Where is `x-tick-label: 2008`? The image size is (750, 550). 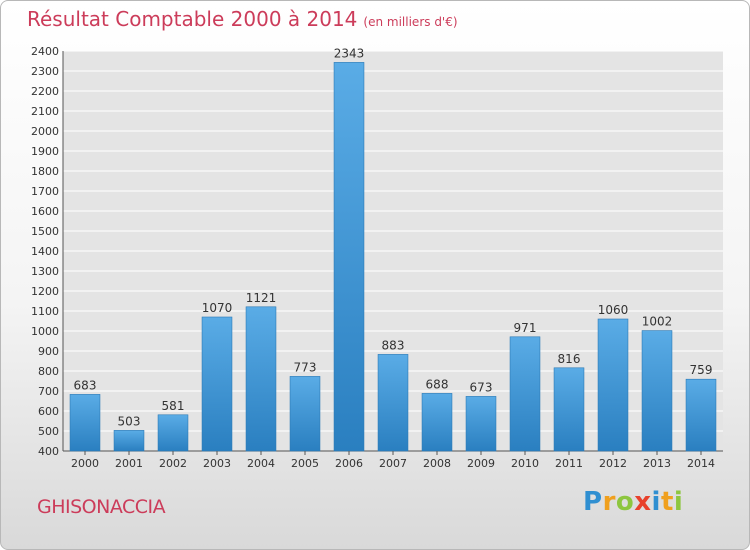 x-tick-label: 2008 is located at coordinates (437, 463).